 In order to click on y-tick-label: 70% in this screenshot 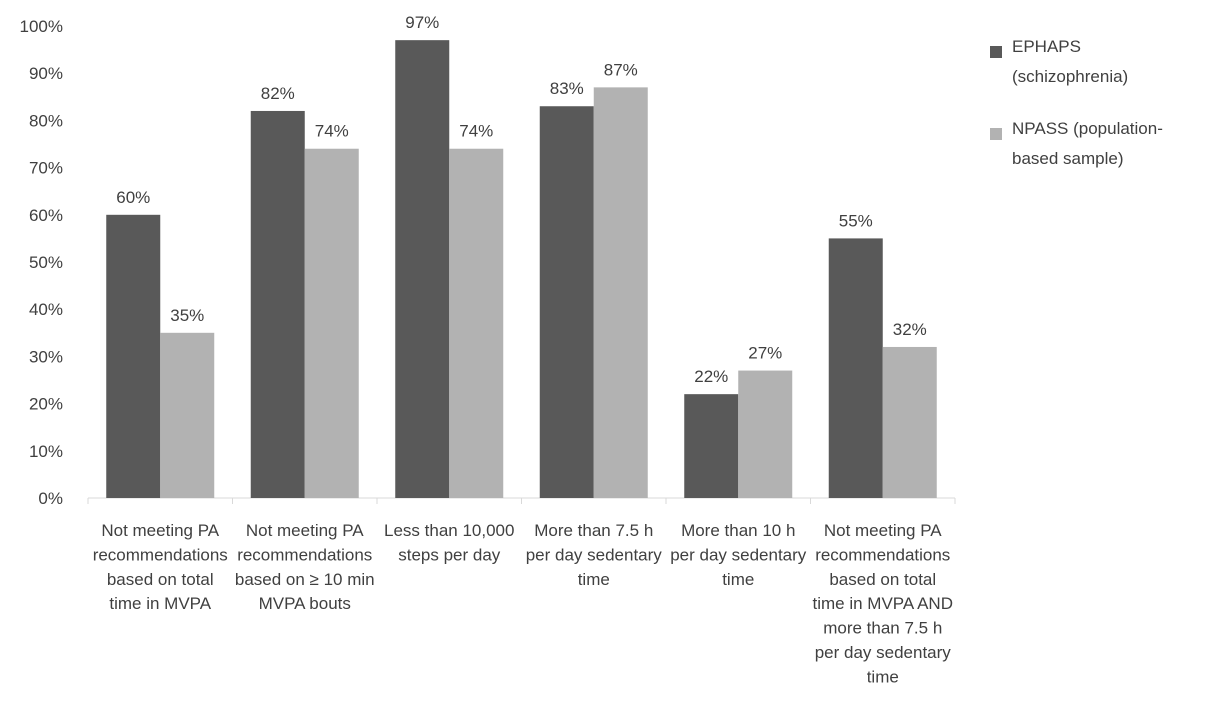, I will do `click(46, 168)`.